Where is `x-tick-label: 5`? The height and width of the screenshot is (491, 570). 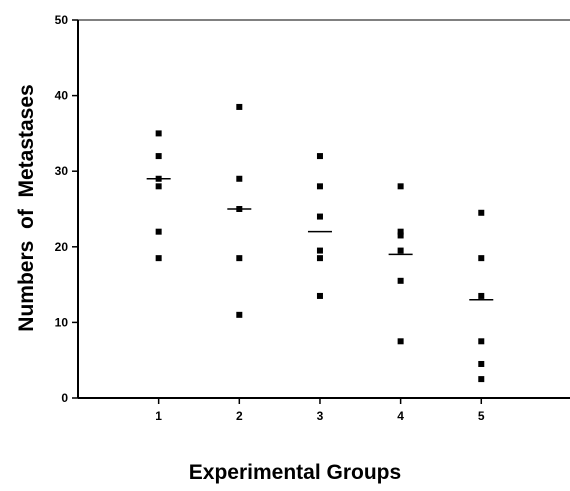
x-tick-label: 5 is located at coordinates (481, 416).